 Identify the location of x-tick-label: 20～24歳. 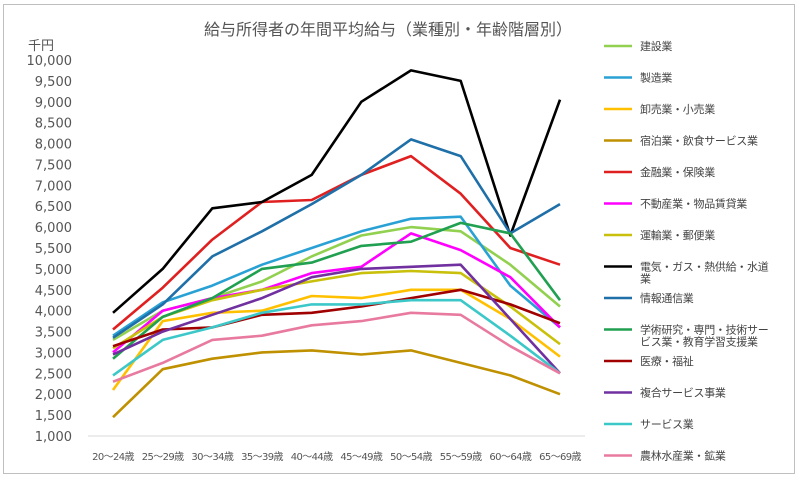
(113, 457).